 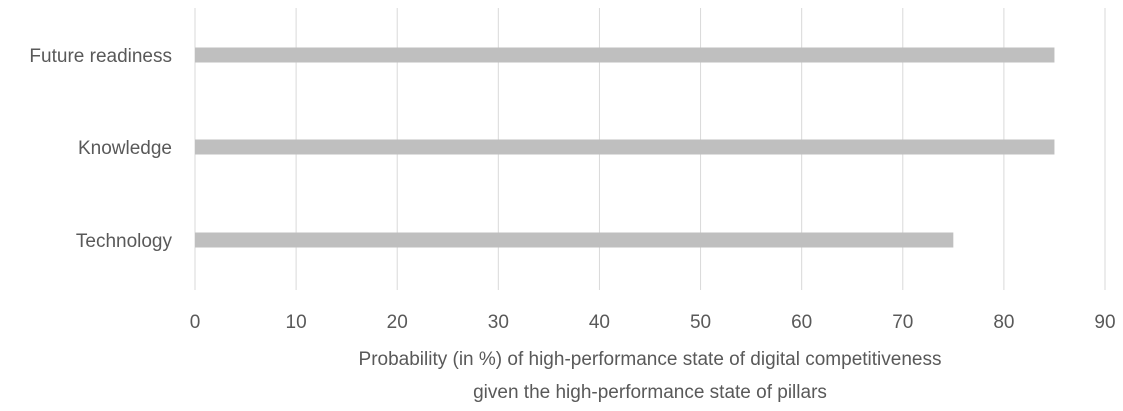 What do you see at coordinates (801, 322) in the screenshot?
I see `x-tick-label-60: 60` at bounding box center [801, 322].